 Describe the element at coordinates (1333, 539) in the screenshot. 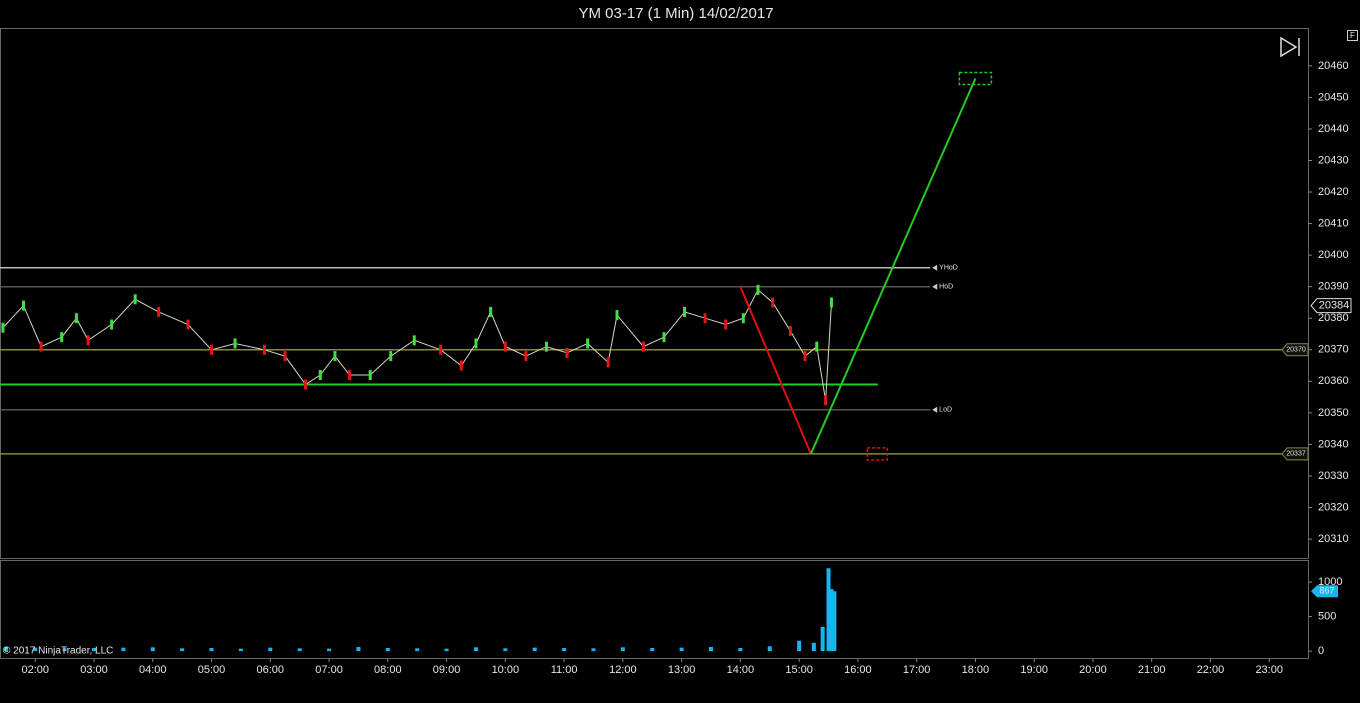

I see `y-tick-label: 20310` at that location.